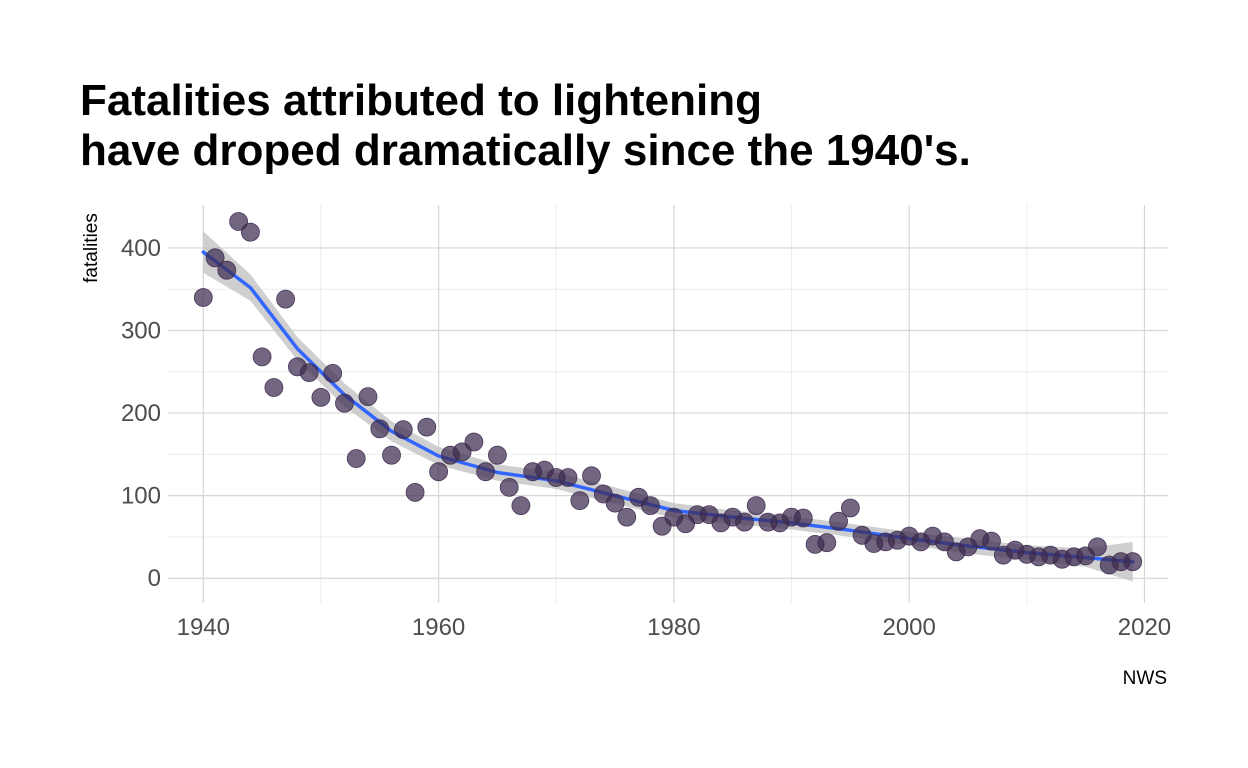 The width and height of the screenshot is (1248, 768). I want to click on x-axis-ticks: 1940 1960 1980 2000 2020, so click(674, 627).